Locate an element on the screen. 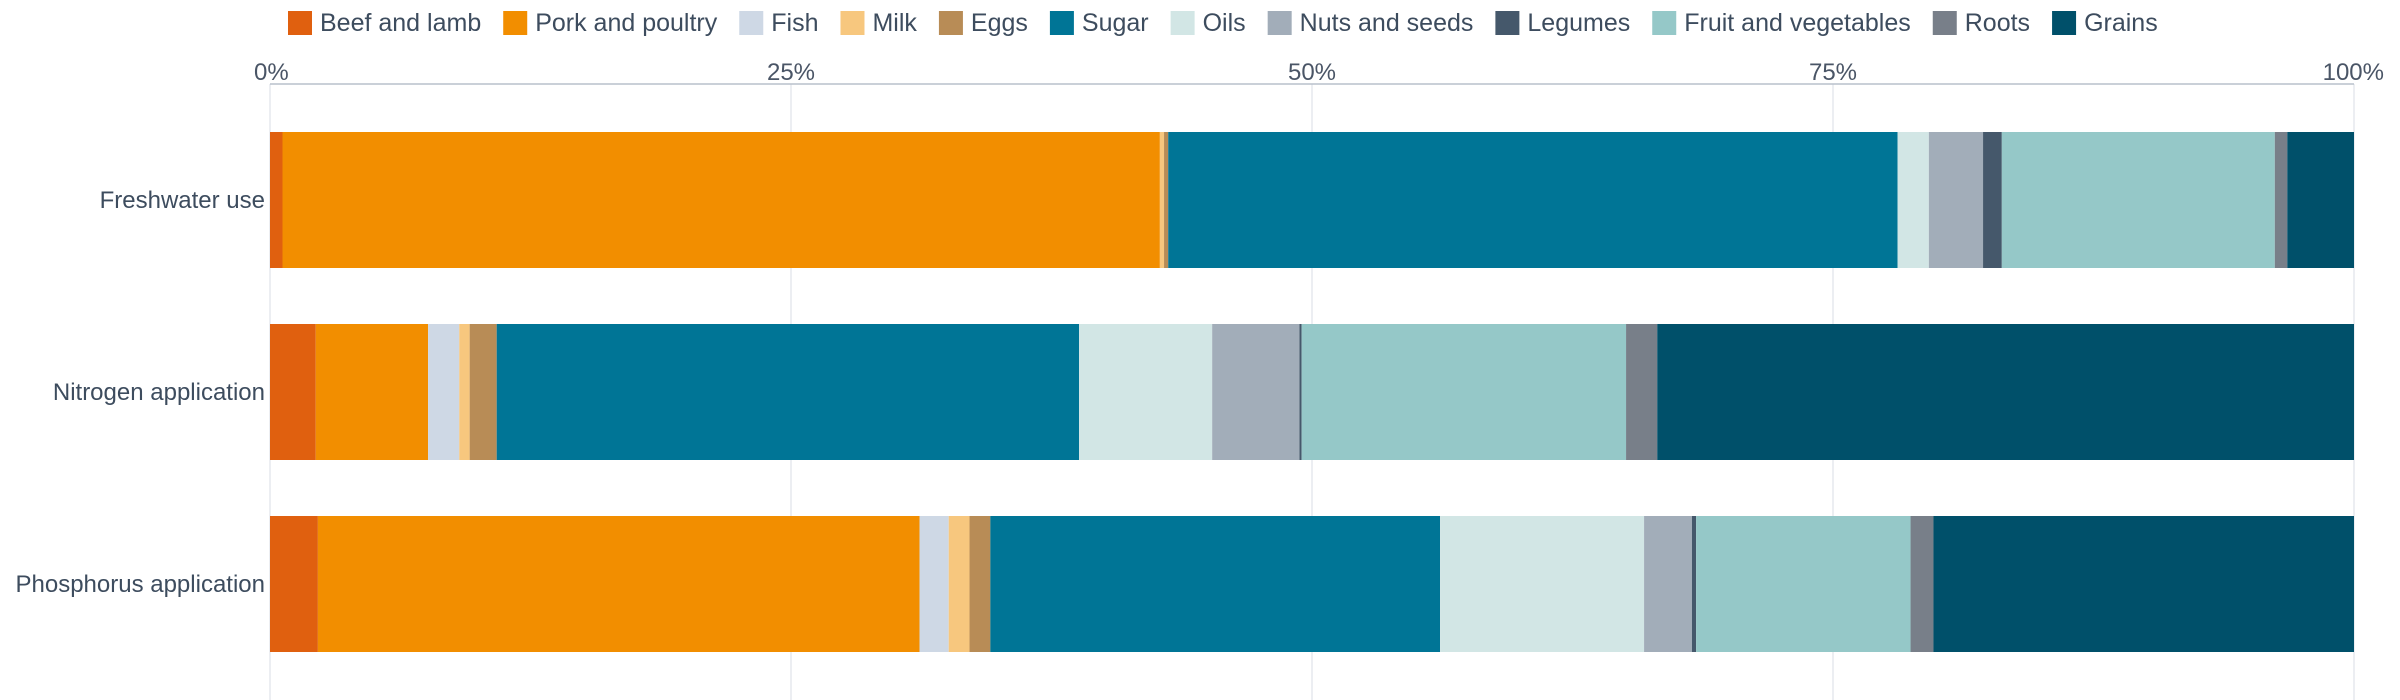 Image resolution: width=2400 pixels, height=700 pixels. x-tick-label: 100% is located at coordinates (2353, 72).